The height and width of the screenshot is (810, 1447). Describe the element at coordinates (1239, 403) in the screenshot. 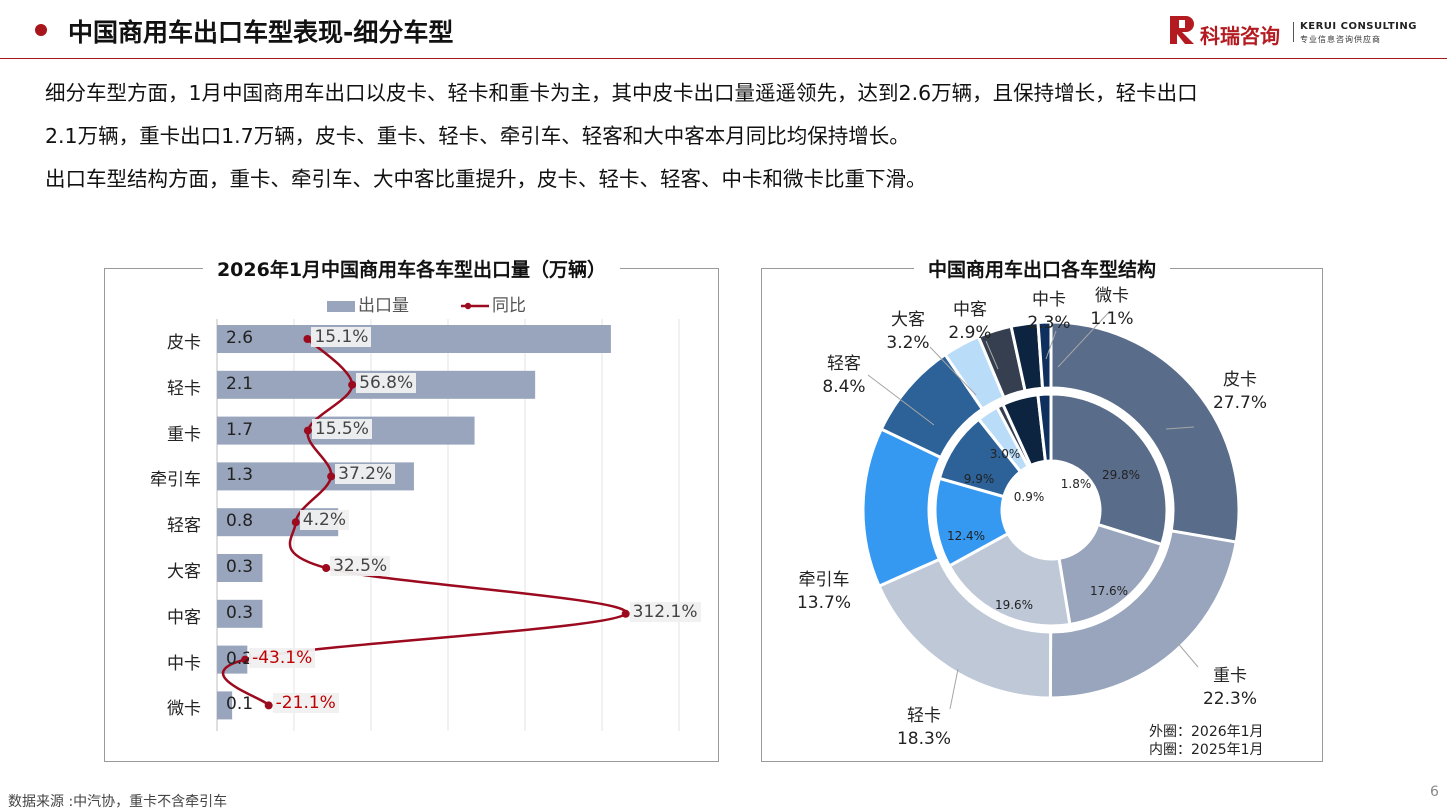

I see `outer-label-value-皮卡: 27.7%` at that location.